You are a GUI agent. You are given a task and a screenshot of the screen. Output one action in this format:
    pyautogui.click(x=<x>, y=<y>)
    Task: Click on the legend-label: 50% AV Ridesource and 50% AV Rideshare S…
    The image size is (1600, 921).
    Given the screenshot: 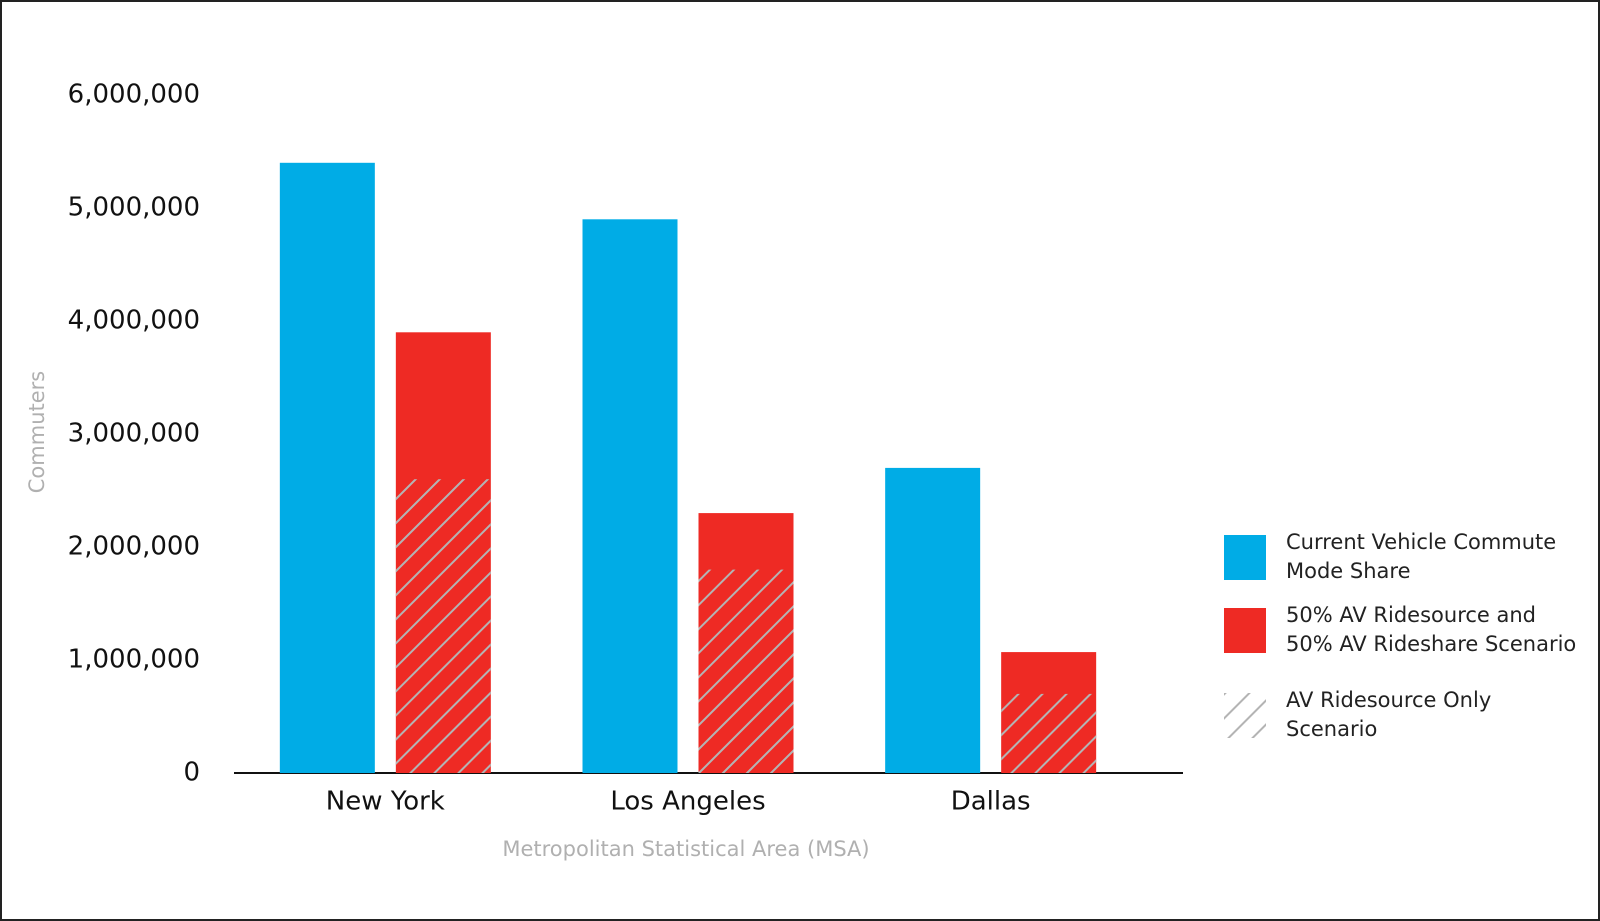 What is the action you would take?
    pyautogui.click(x=1431, y=629)
    